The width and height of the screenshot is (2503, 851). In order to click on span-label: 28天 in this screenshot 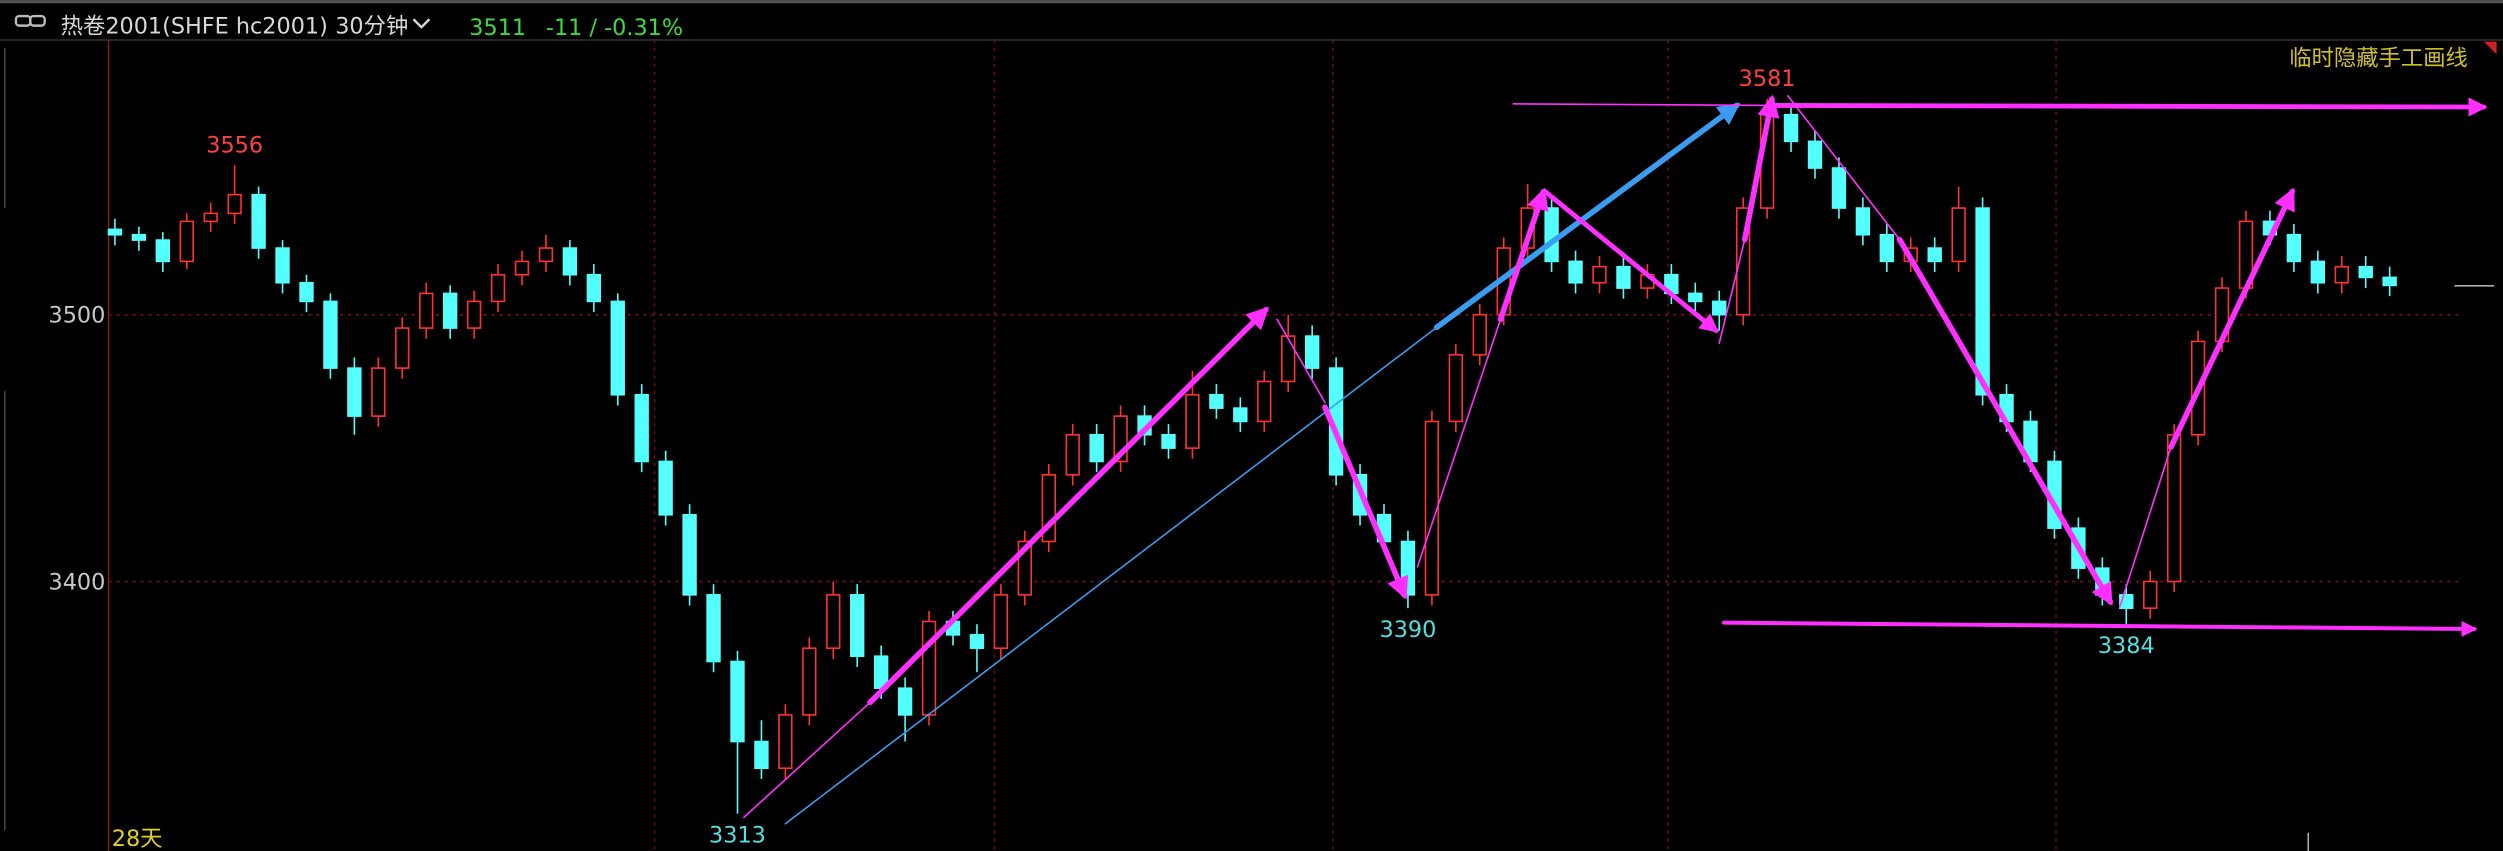, I will do `click(137, 838)`.